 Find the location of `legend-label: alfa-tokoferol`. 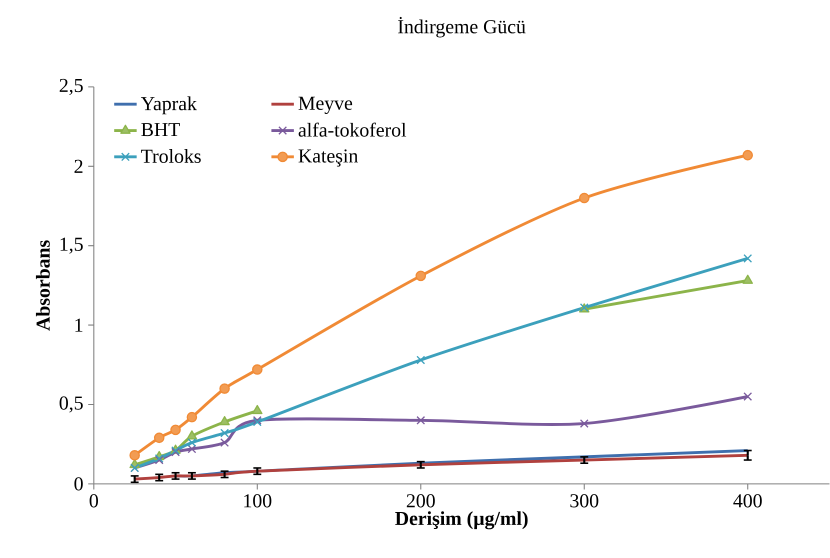

legend-label: alfa-tokoferol is located at coordinates (352, 129).